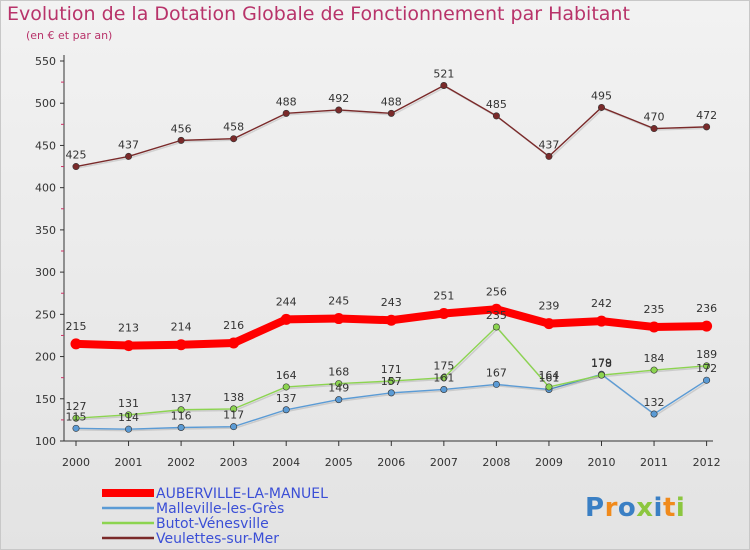 The height and width of the screenshot is (550, 750). What do you see at coordinates (233, 415) in the screenshot?
I see `data-label: 117` at bounding box center [233, 415].